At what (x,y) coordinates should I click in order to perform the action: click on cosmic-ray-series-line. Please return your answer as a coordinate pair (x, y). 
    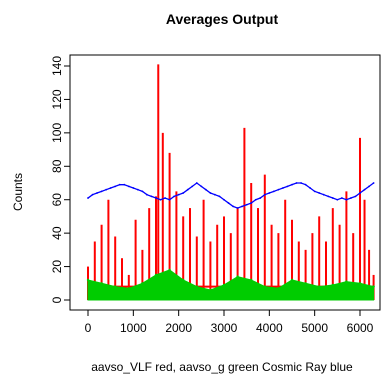
    Looking at the image, I should click on (230, 195).